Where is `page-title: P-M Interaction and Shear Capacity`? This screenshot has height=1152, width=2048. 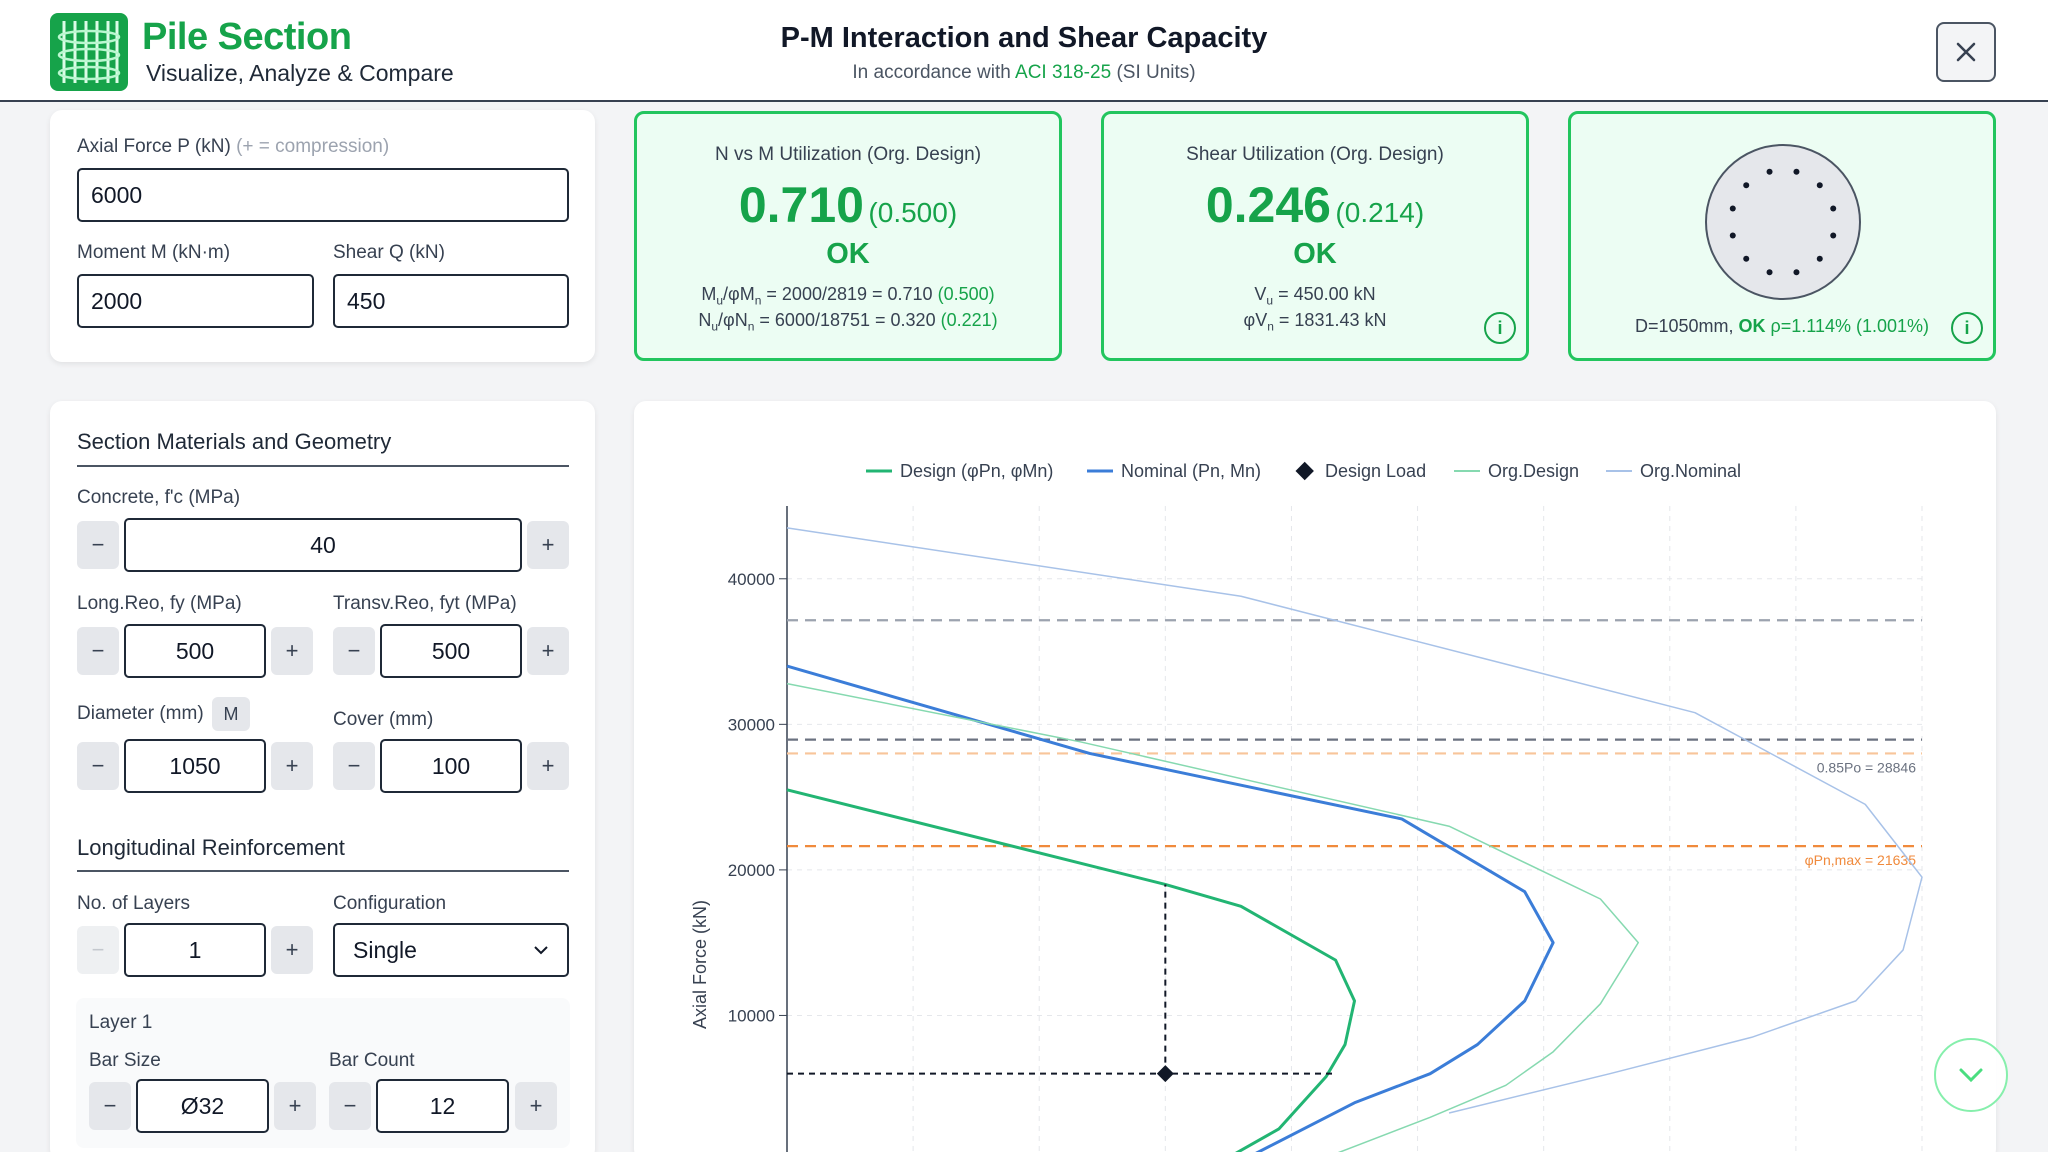
page-title: P-M Interaction and Shear Capacity is located at coordinates (1024, 38).